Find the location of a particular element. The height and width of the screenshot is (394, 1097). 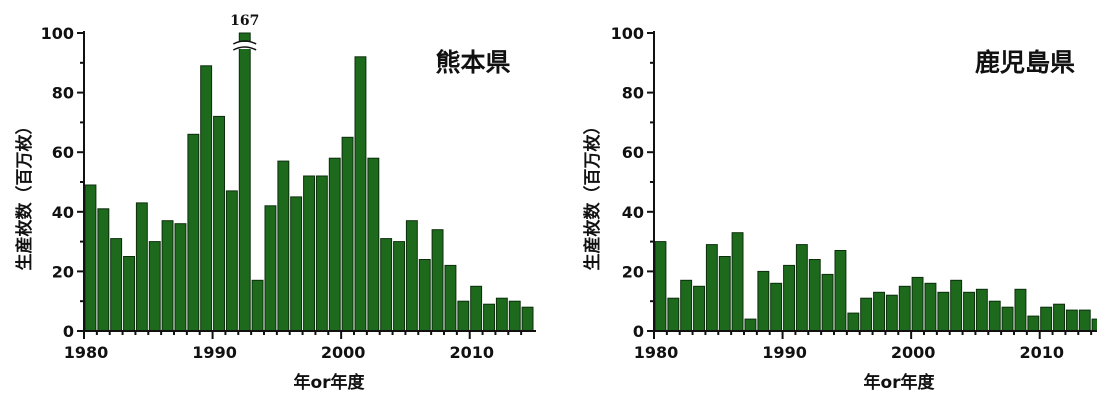

kumamoto-axis-break: 167 is located at coordinates (244, 32).